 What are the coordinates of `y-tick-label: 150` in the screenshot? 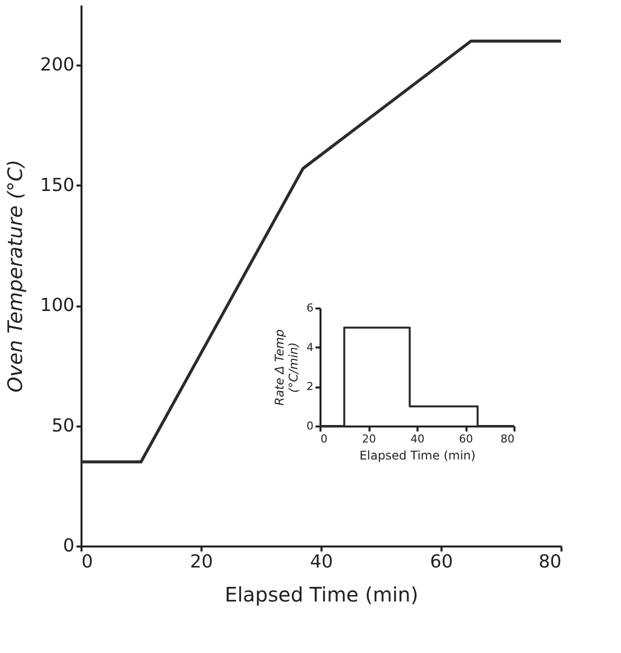 It's located at (57, 185).